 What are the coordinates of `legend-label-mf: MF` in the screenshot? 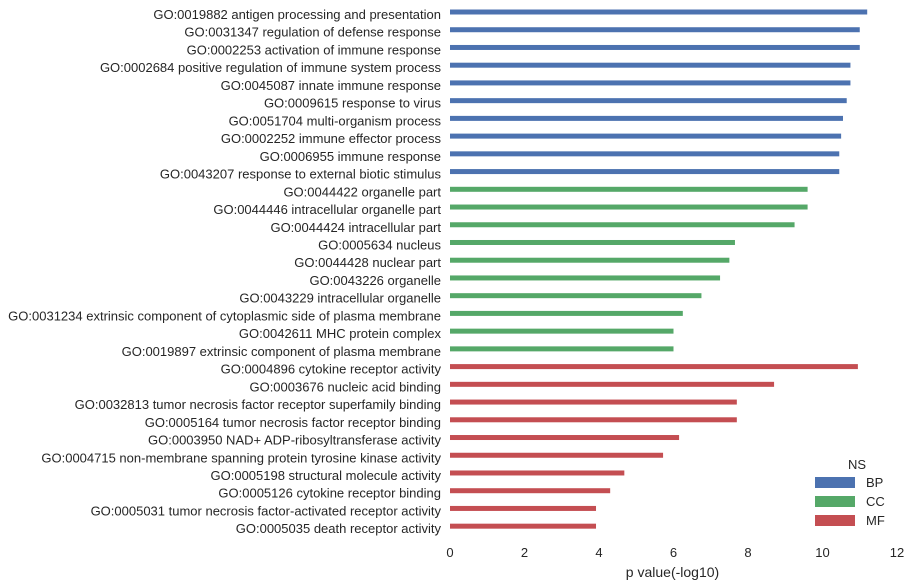 It's located at (875, 520).